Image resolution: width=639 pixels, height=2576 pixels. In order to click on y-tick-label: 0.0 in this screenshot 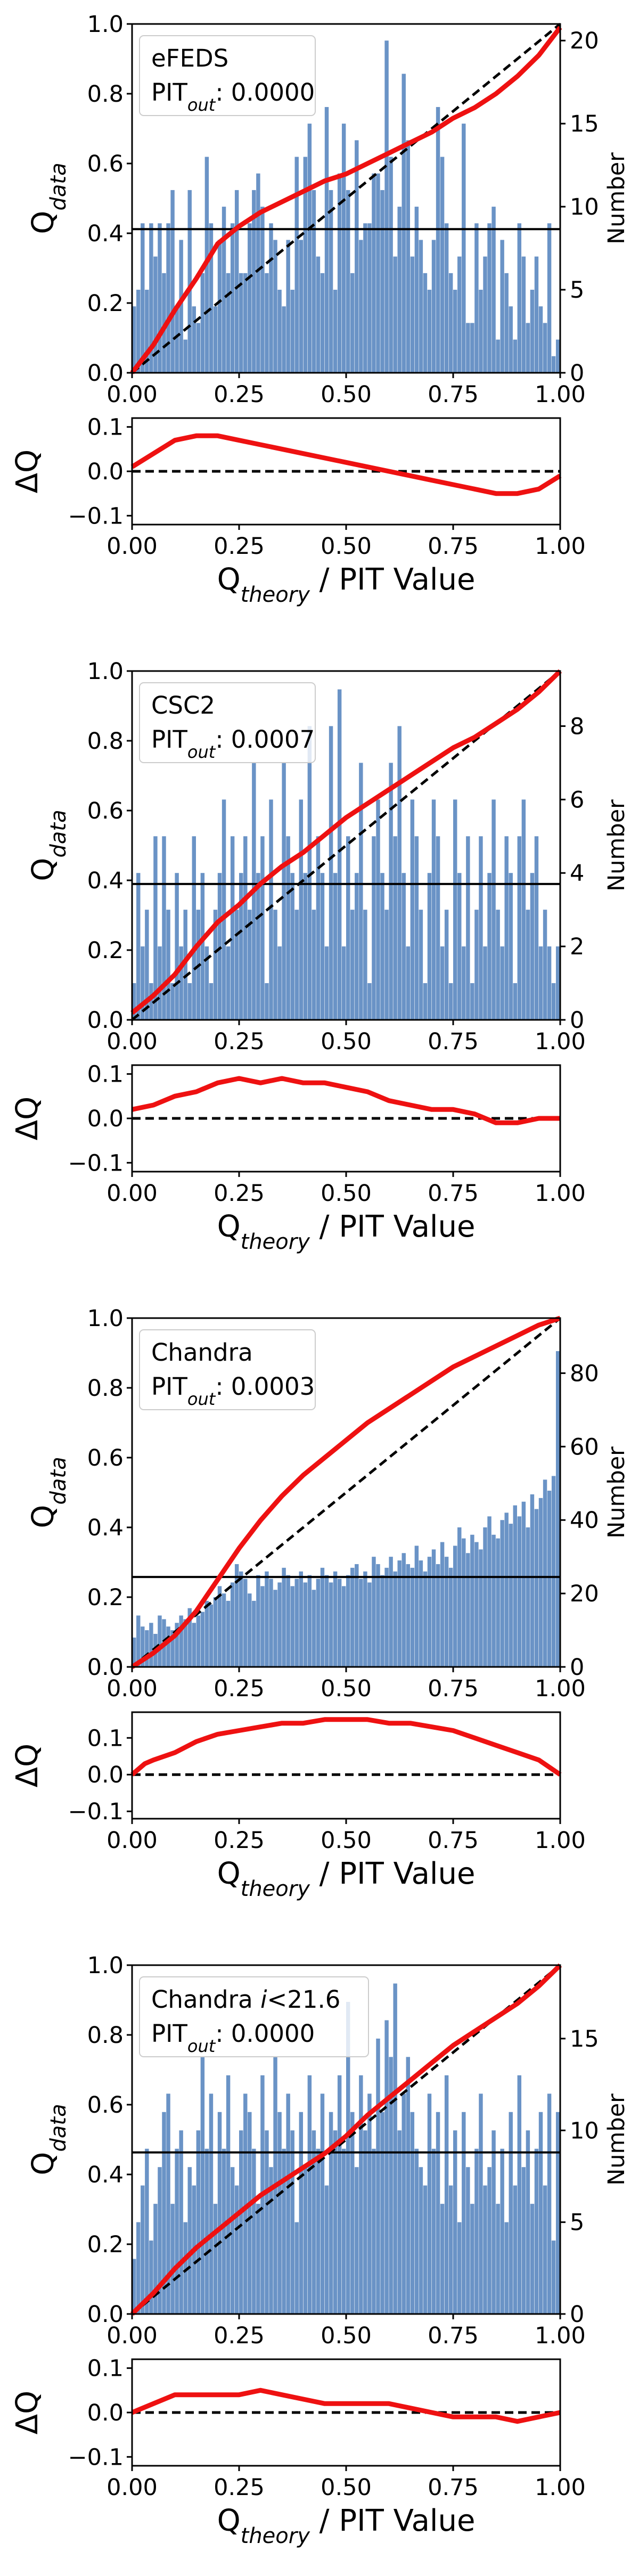, I will do `click(105, 1020)`.